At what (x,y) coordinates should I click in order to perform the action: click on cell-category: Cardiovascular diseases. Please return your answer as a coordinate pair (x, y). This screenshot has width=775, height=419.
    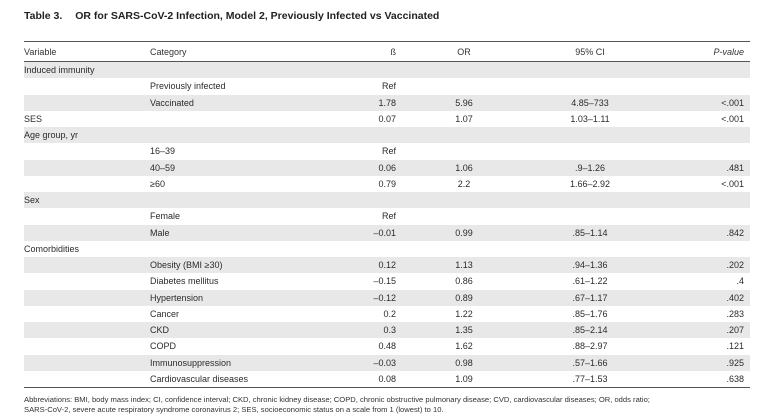
    Looking at the image, I should click on (241, 379).